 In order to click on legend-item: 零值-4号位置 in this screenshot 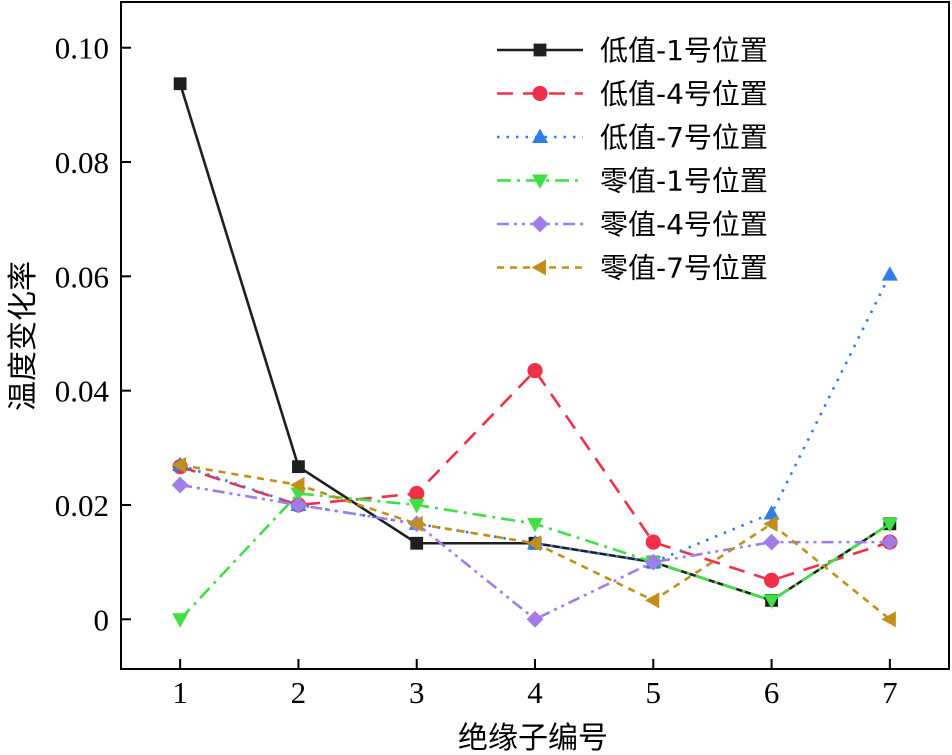, I will do `click(632, 224)`.